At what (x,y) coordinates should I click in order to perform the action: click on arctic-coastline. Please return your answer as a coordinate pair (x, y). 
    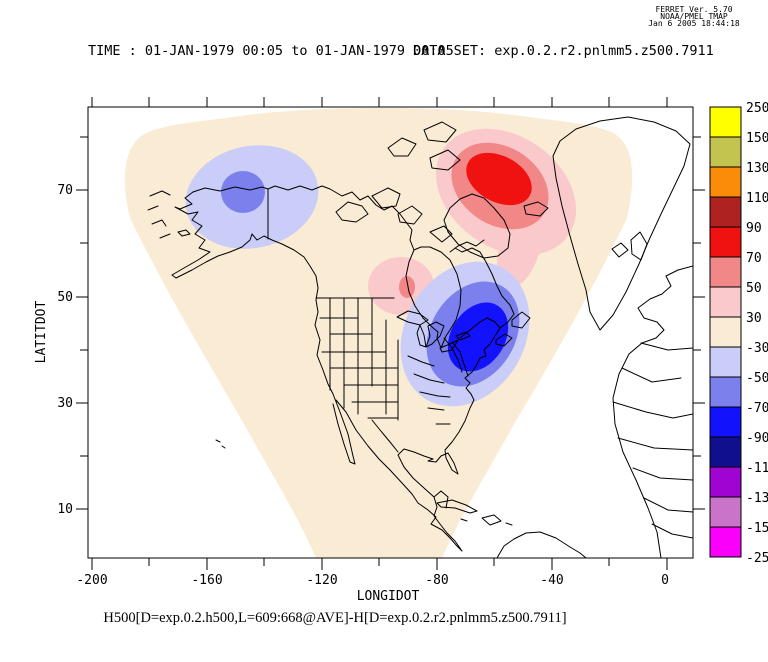
    Looking at the image, I should click on (303, 218).